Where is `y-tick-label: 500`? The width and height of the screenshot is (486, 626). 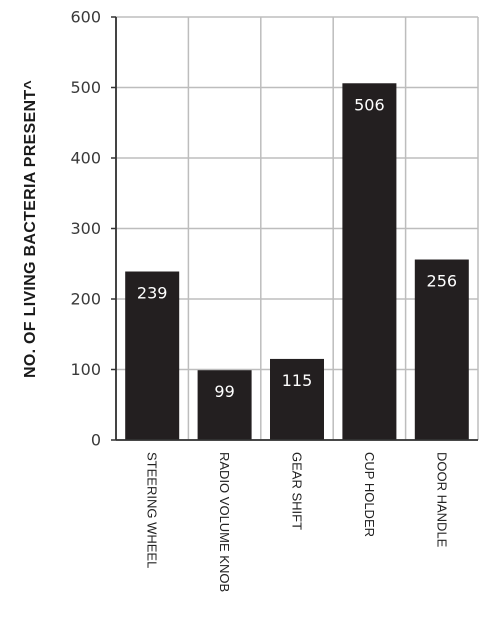
y-tick-label: 500 is located at coordinates (85, 87).